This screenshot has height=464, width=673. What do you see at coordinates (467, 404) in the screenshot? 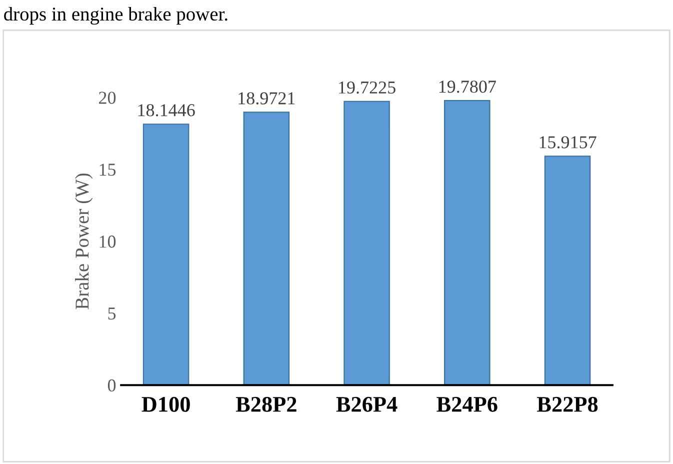
I see `x-tick-label: B24P6` at bounding box center [467, 404].